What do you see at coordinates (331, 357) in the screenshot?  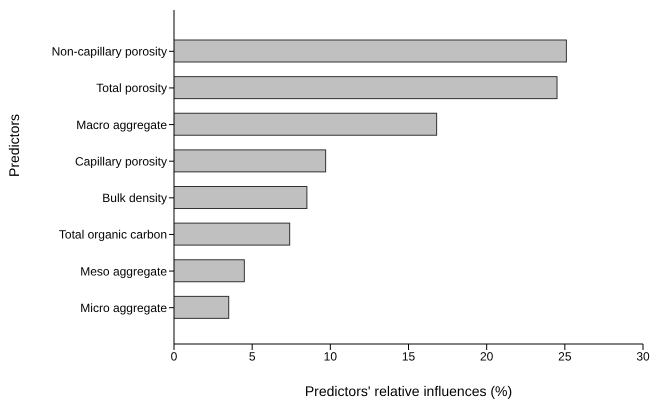 I see `x-tick-label: 10` at bounding box center [331, 357].